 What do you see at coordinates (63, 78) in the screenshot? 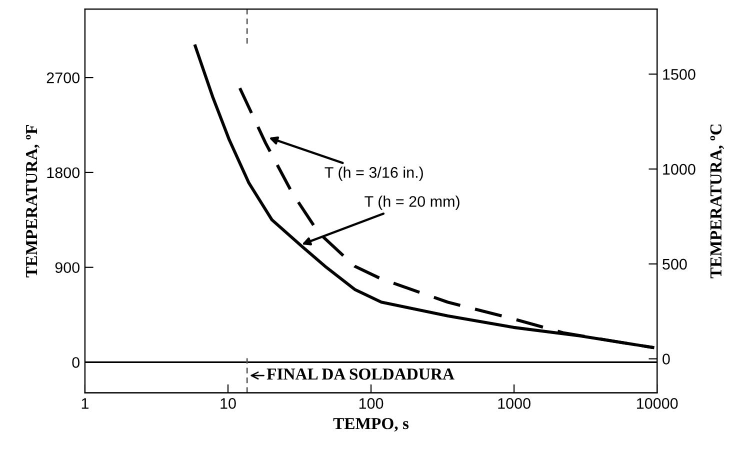
I see `y-tick-label: 2700` at bounding box center [63, 78].